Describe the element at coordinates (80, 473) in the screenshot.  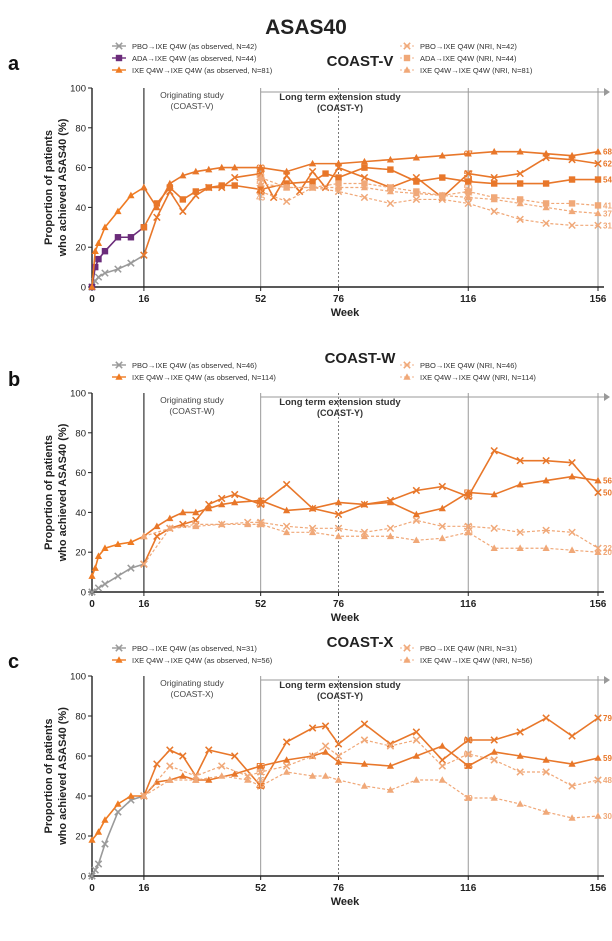
I see `y-tick-label: 60` at that location.